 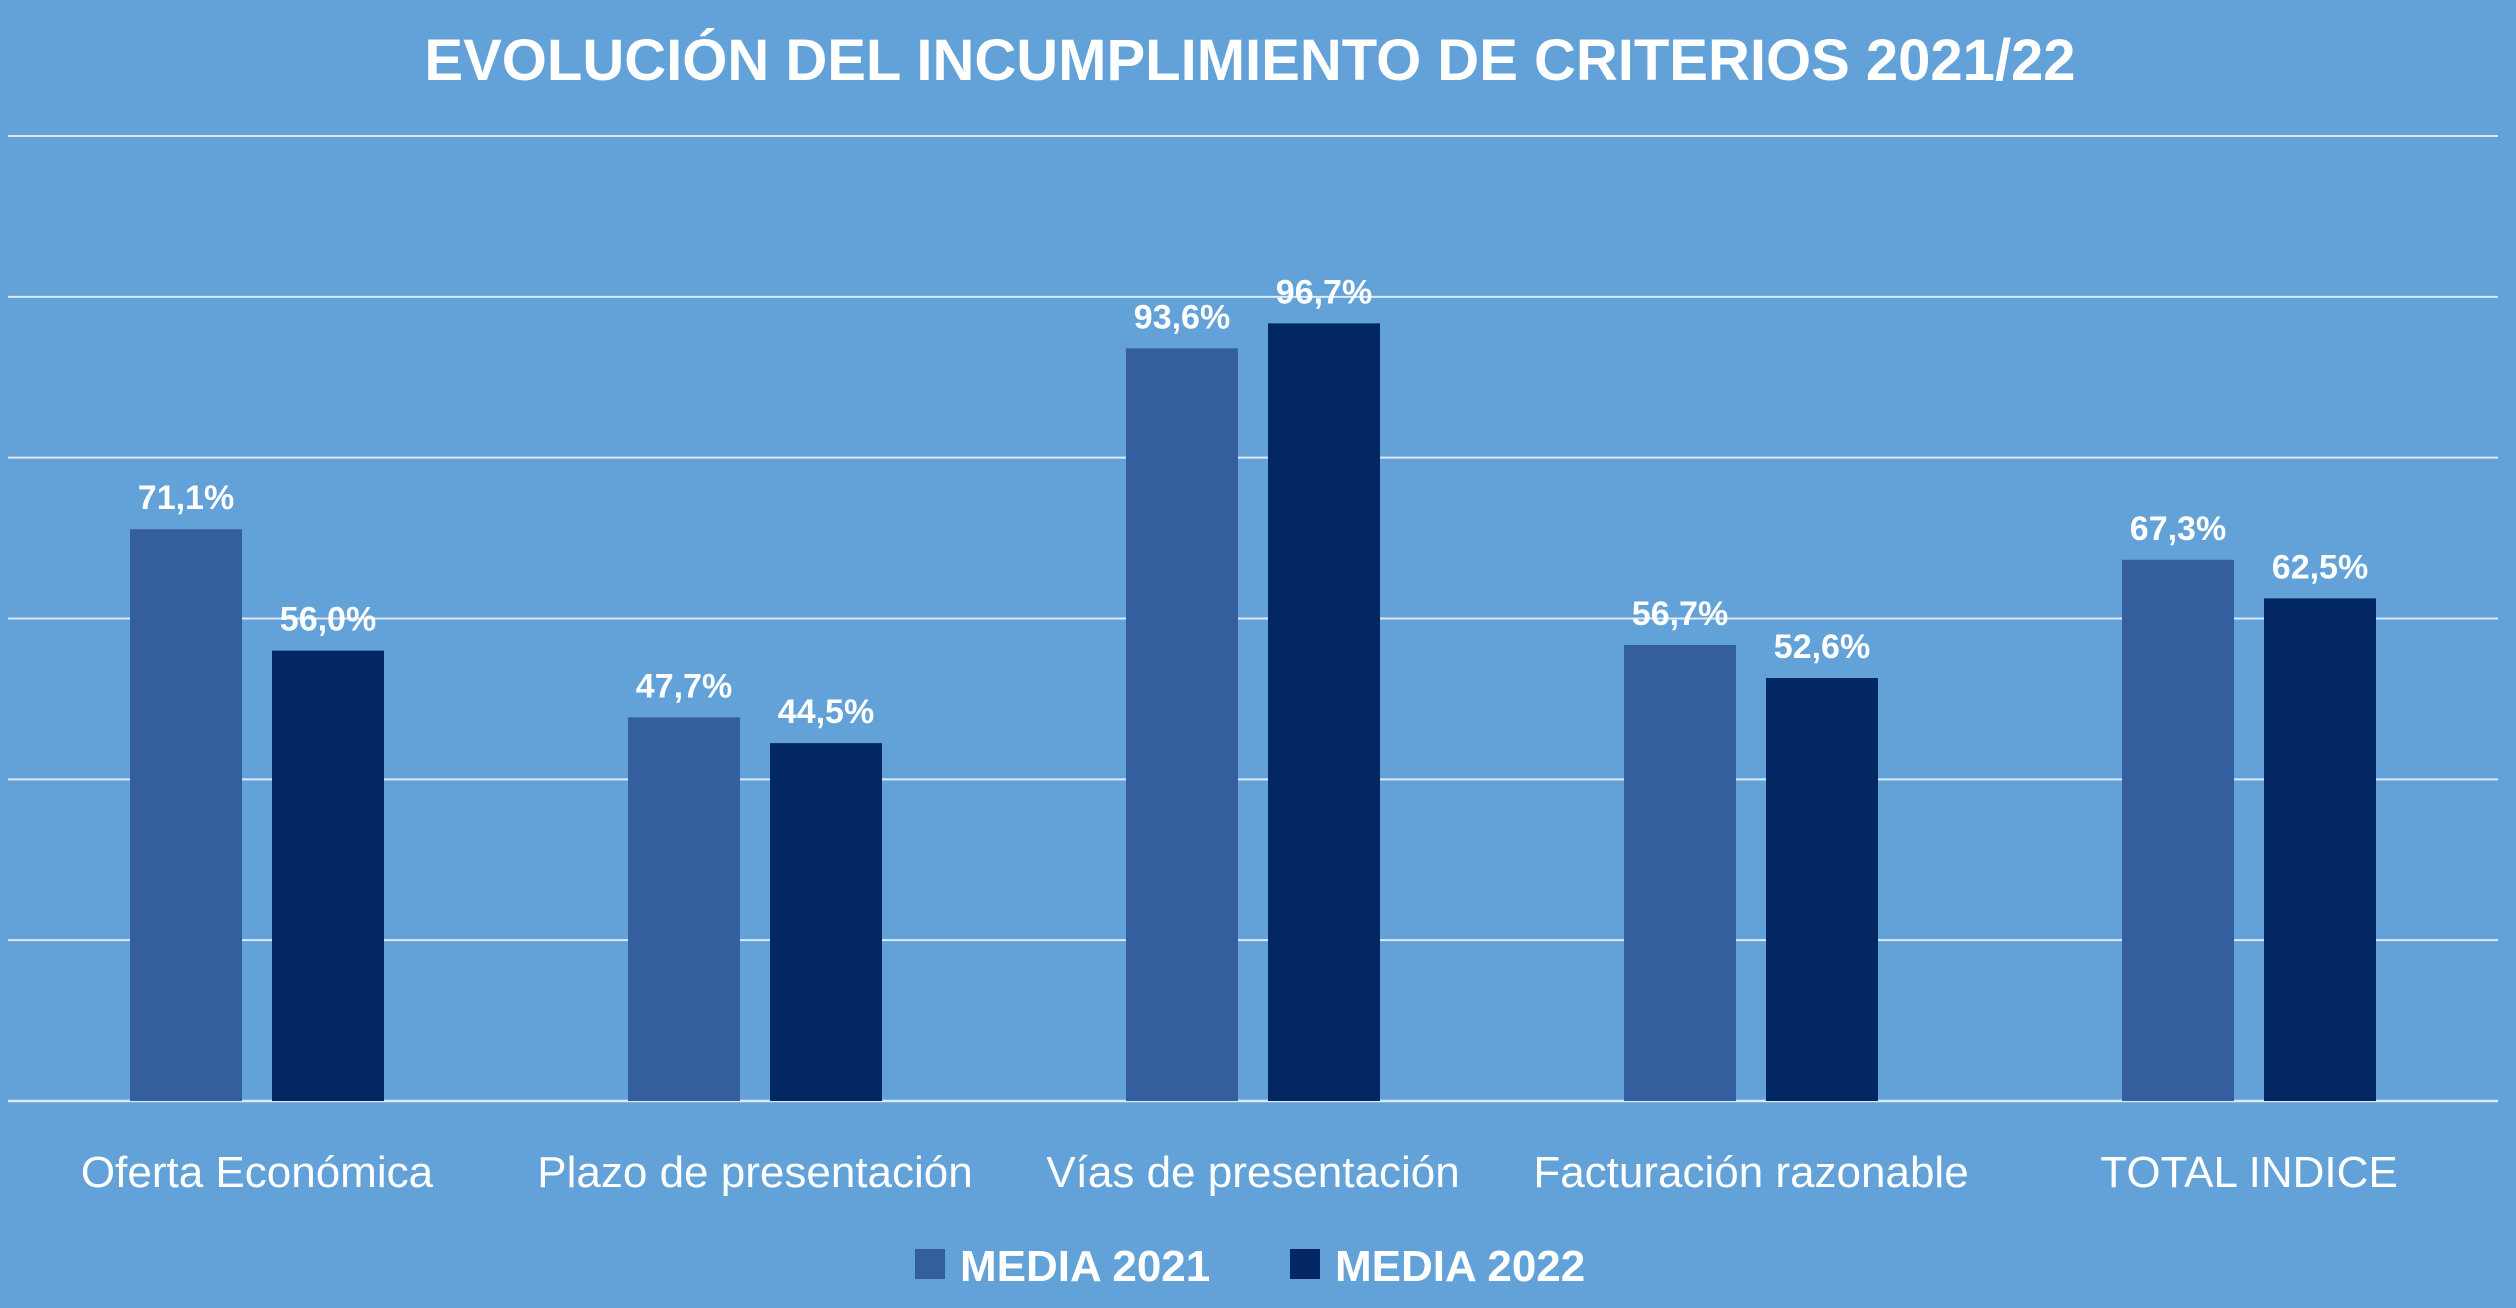 What do you see at coordinates (1460, 1266) in the screenshot?
I see `legend-label: MEDIA 2022` at bounding box center [1460, 1266].